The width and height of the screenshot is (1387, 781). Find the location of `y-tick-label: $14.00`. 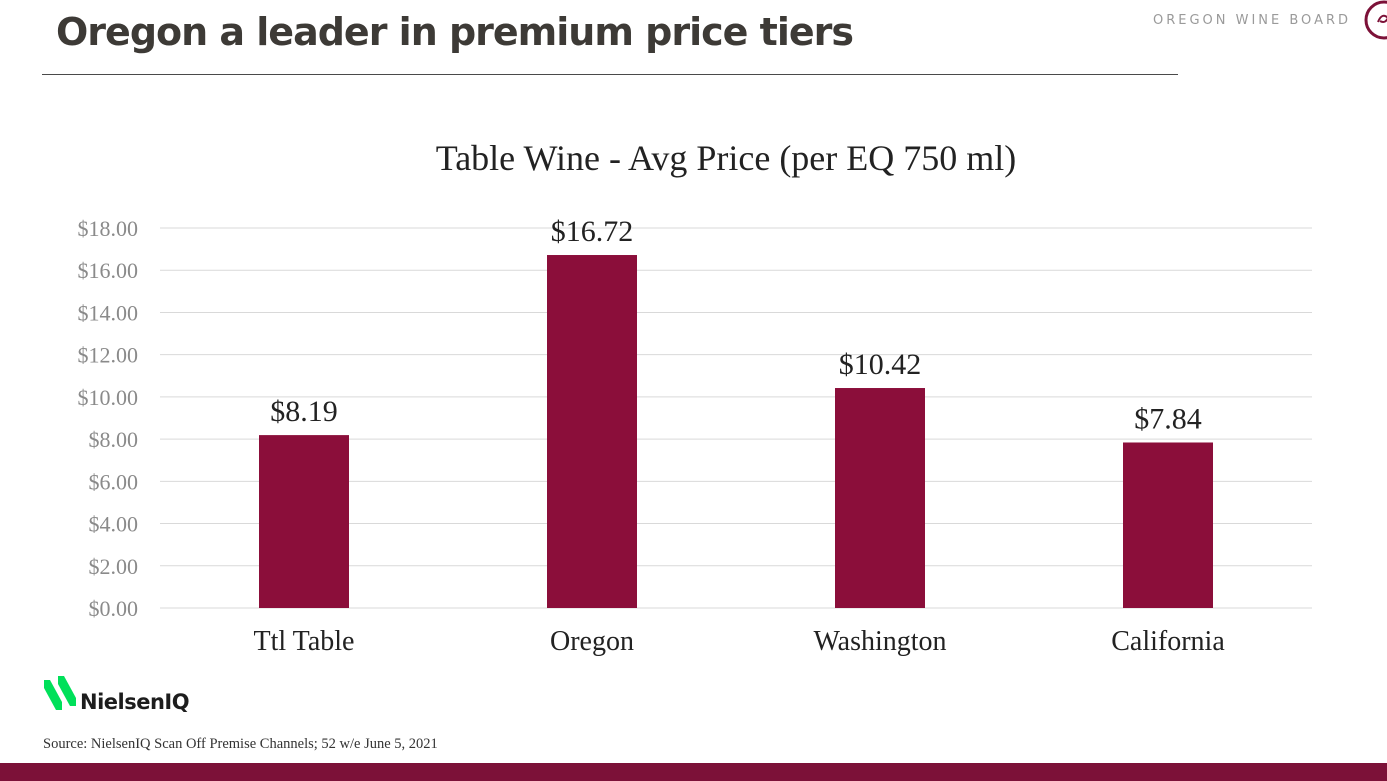

y-tick-label: $14.00 is located at coordinates (108, 312).